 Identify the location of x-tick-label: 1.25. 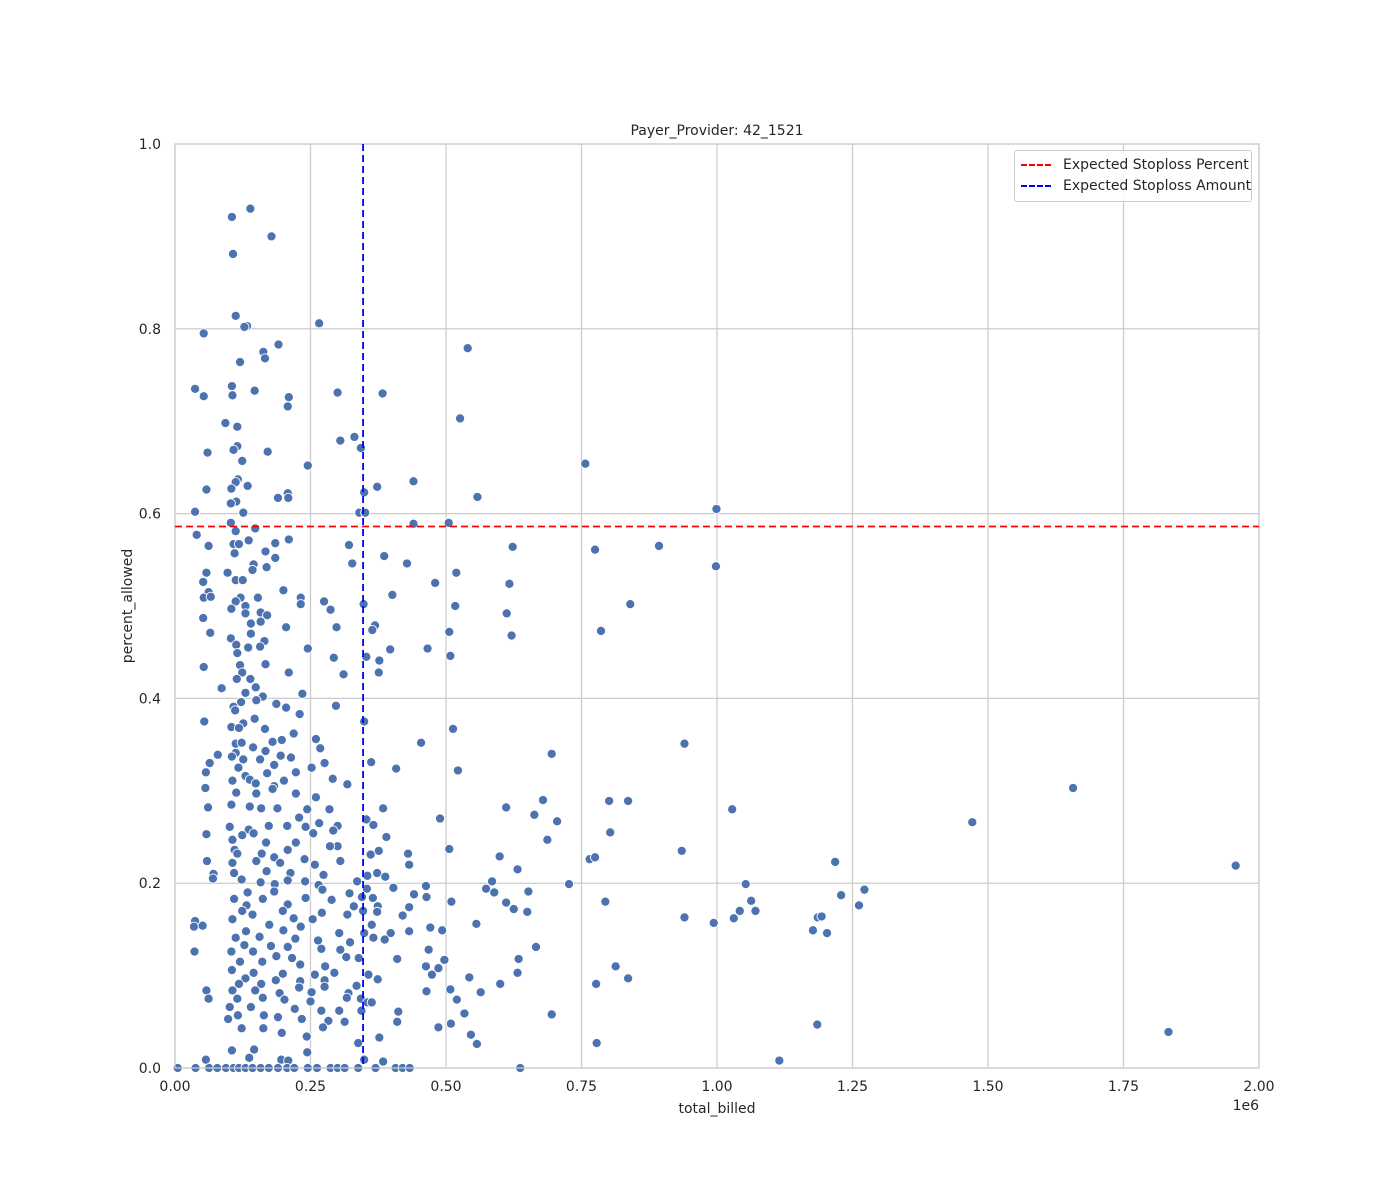
(852, 1087).